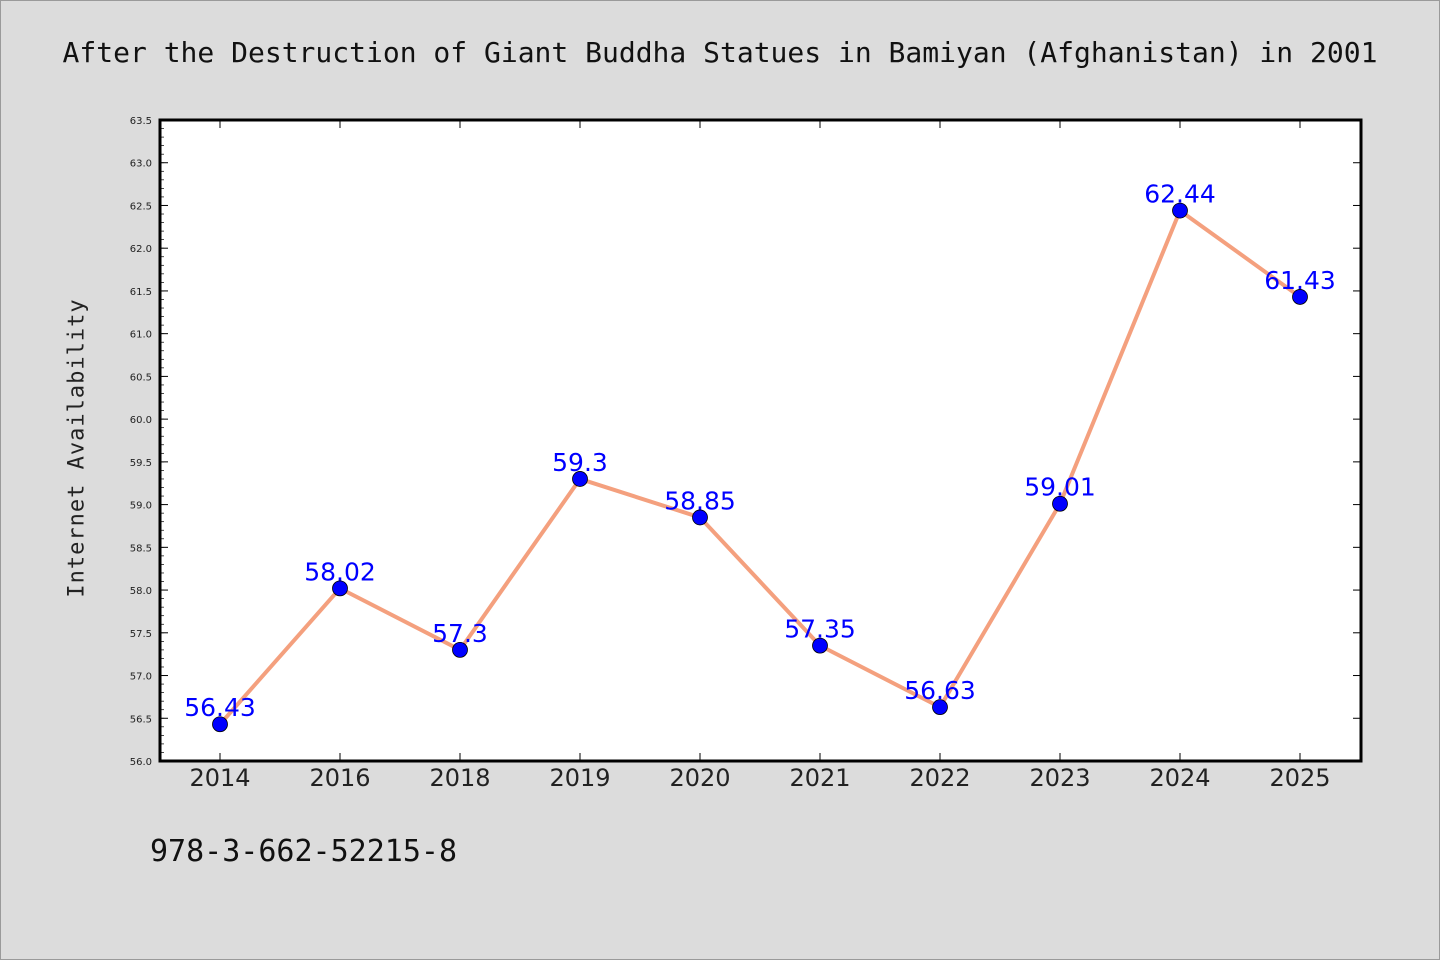 This screenshot has width=1440, height=960. I want to click on x-tick-label: 2021, so click(819, 778).